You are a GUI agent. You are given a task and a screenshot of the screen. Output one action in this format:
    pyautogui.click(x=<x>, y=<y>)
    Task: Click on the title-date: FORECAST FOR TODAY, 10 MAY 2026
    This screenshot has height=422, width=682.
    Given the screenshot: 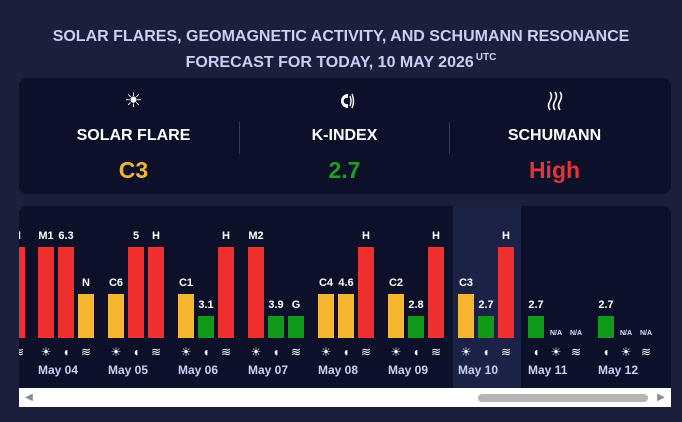 What is the action you would take?
    pyautogui.click(x=329, y=62)
    